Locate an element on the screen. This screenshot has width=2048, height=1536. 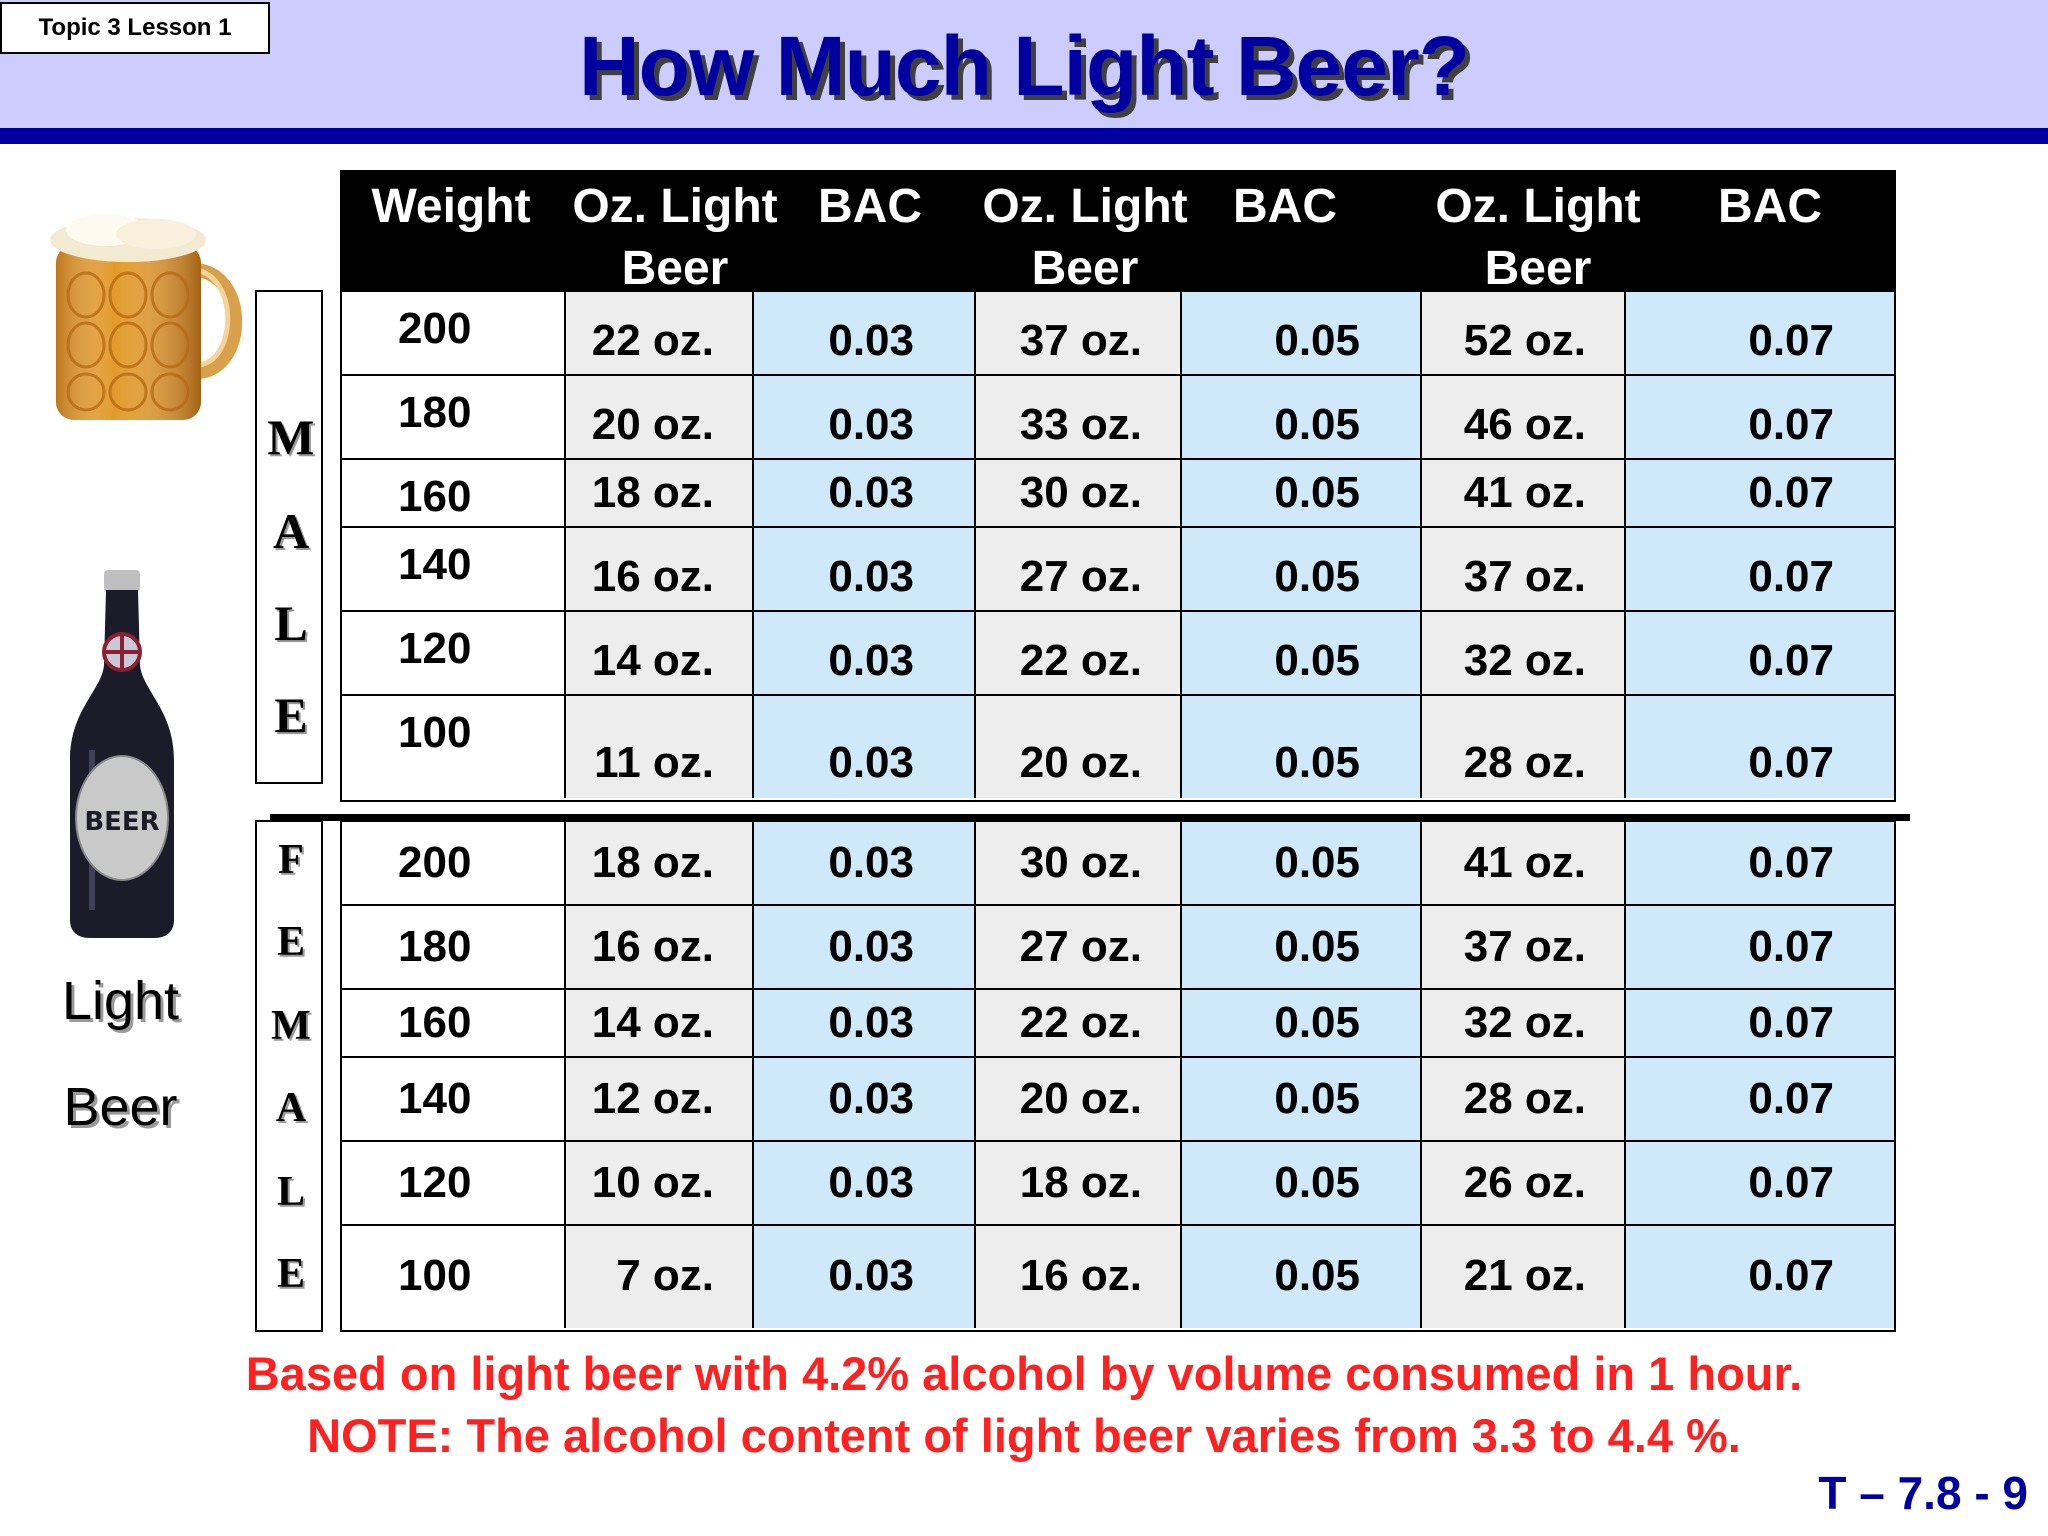
weight-cell: 200 is located at coordinates (453, 333).